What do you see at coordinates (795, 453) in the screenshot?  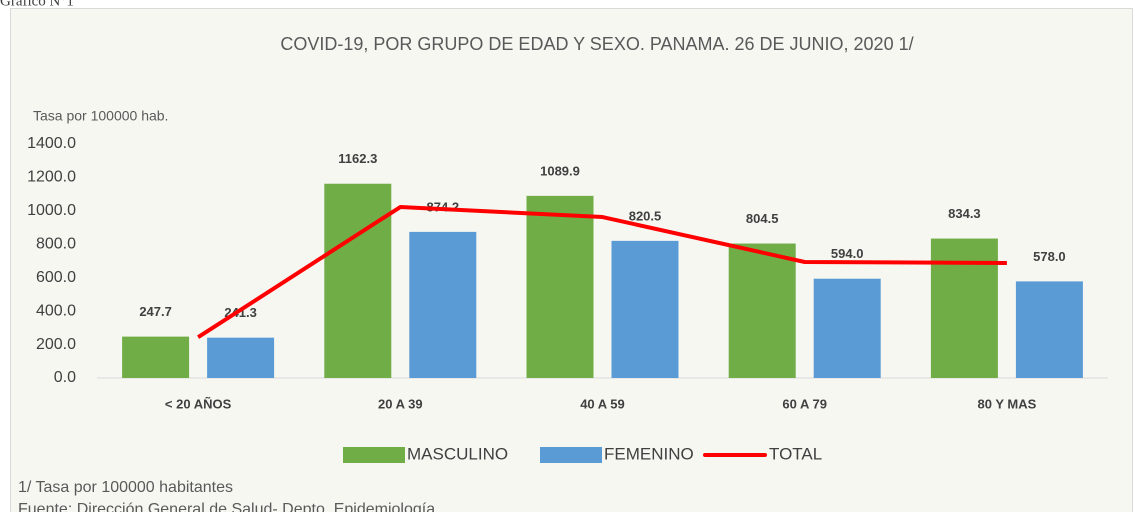 I see `legend-label: TOTAL` at bounding box center [795, 453].